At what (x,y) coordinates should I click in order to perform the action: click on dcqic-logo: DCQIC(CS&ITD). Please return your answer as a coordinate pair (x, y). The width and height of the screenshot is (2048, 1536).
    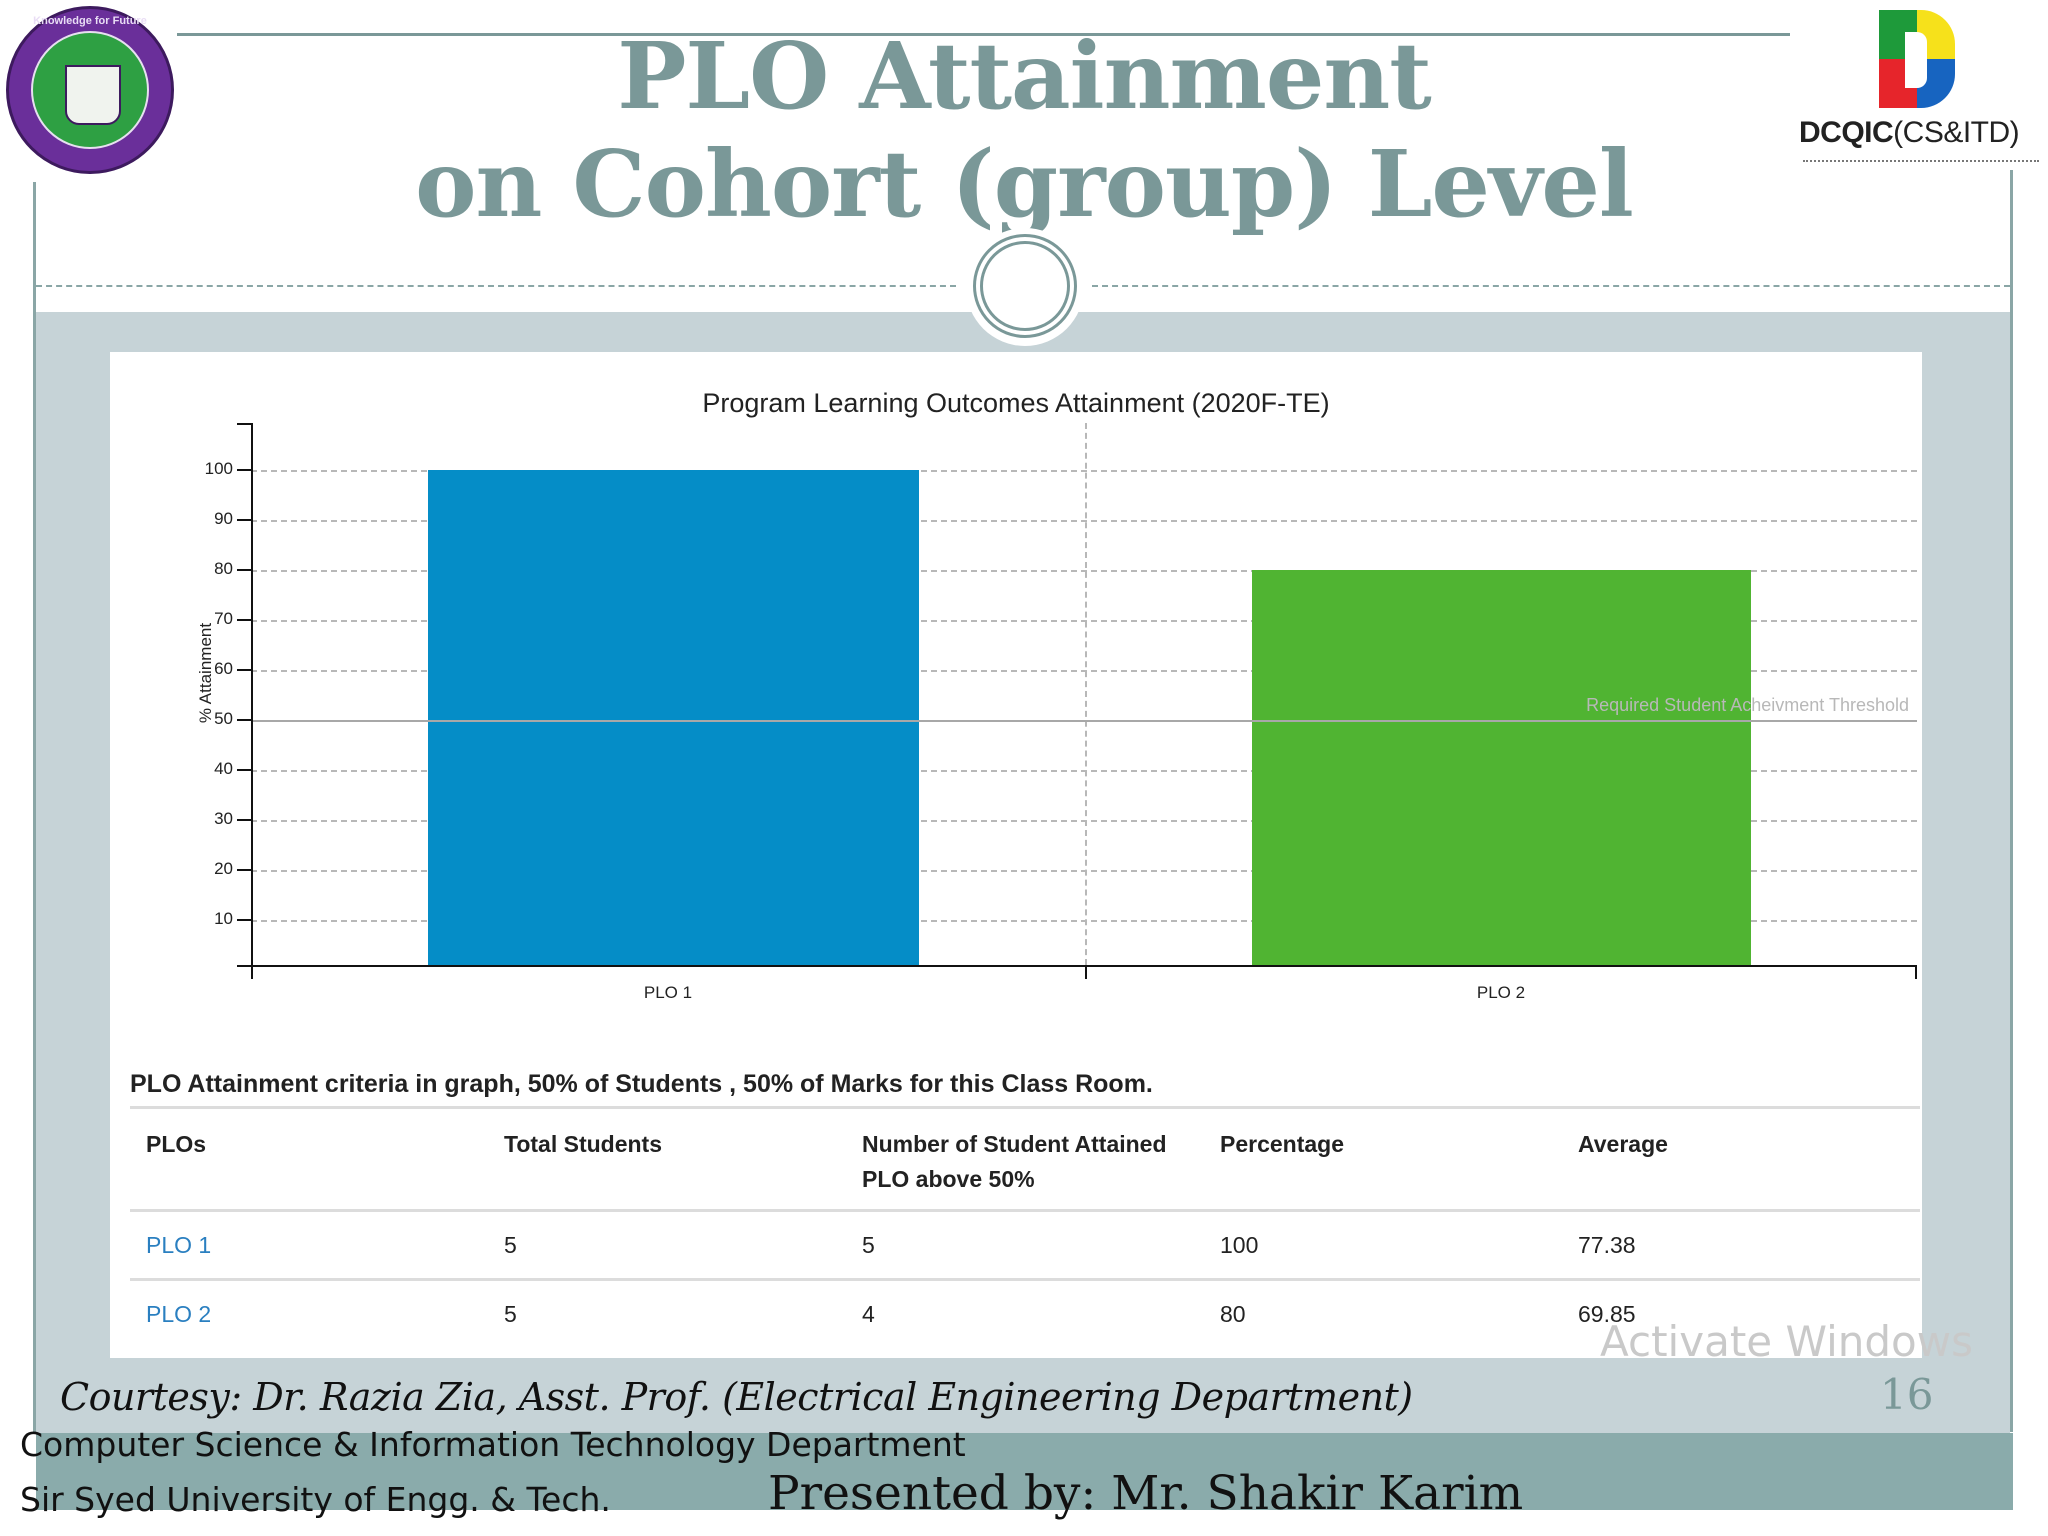
    Looking at the image, I should click on (1920, 89).